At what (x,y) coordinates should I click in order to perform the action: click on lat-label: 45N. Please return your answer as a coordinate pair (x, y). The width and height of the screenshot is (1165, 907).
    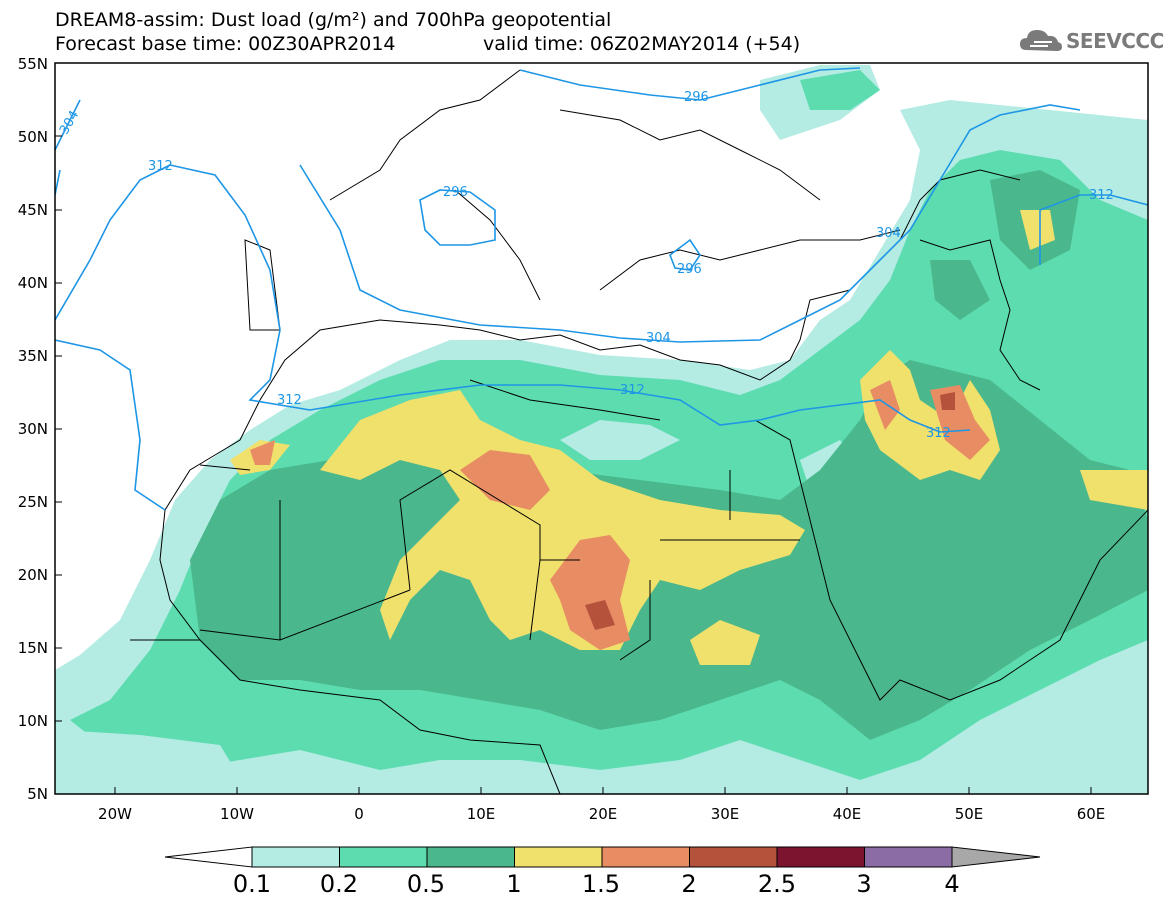
    Looking at the image, I should click on (32, 210).